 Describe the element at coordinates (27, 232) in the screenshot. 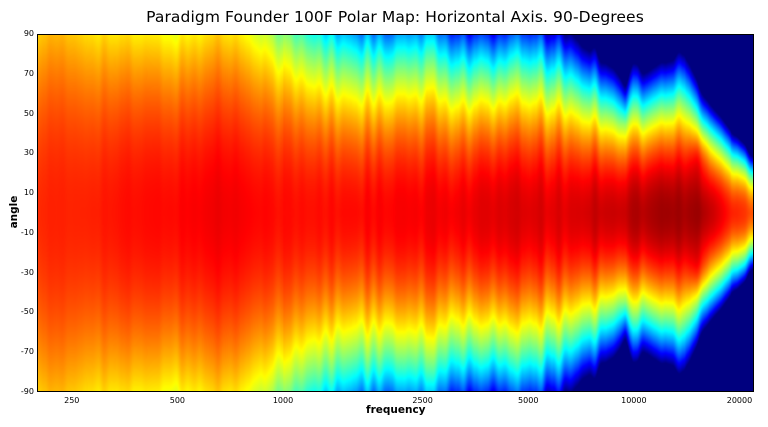

I see `y-tick-label: -10` at that location.